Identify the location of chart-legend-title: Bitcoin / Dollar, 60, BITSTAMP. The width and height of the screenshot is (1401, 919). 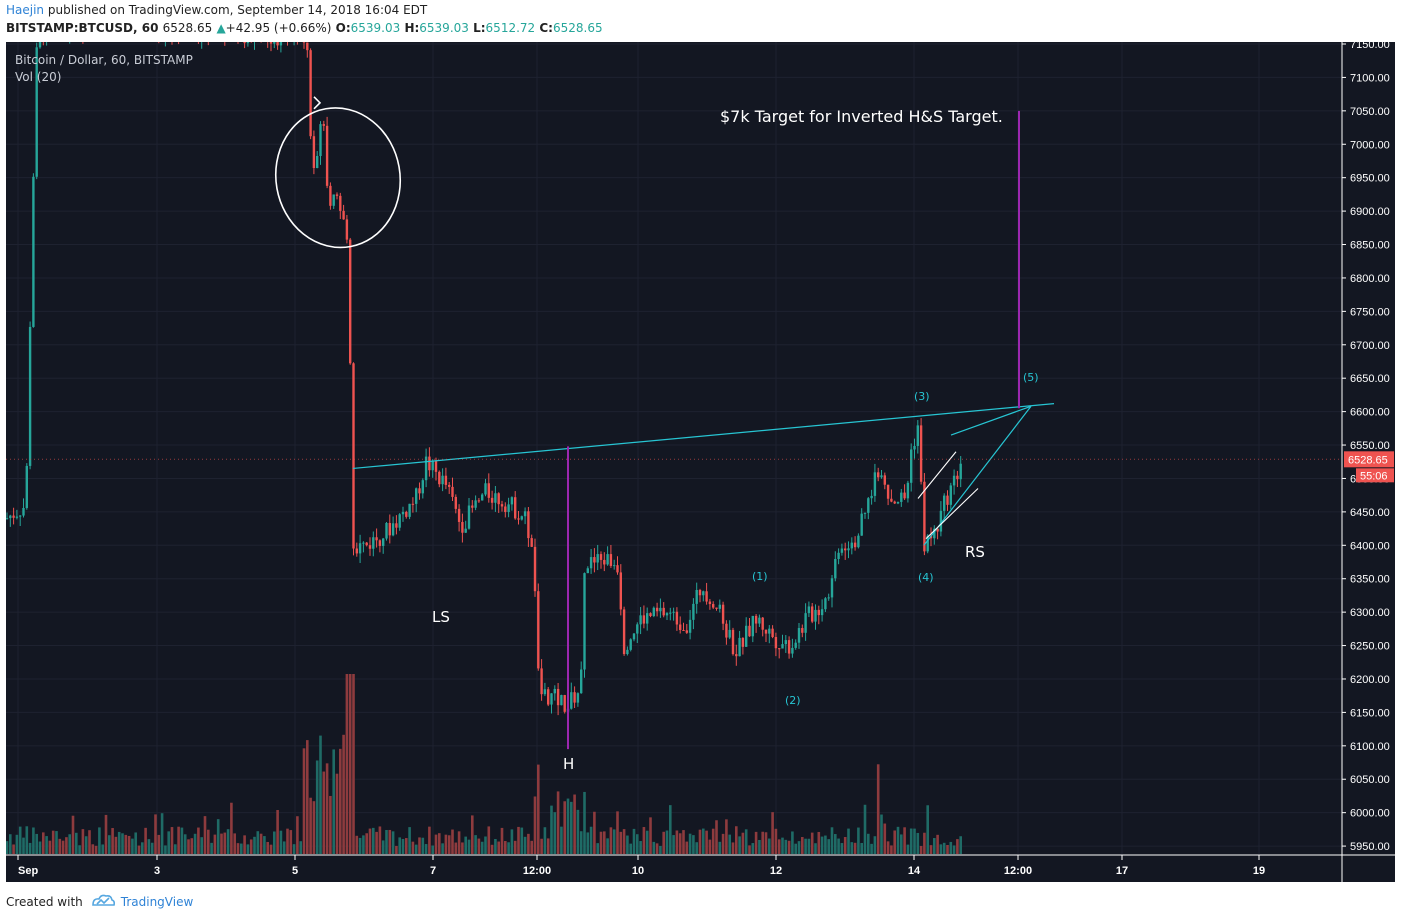
(104, 60).